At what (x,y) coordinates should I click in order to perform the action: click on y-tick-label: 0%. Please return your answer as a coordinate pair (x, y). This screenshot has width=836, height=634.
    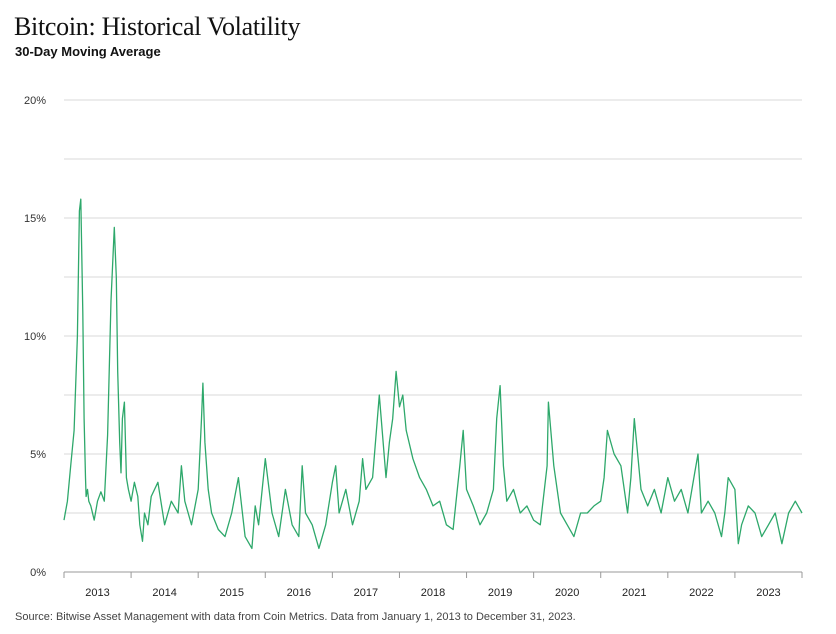
    Looking at the image, I should click on (38, 573).